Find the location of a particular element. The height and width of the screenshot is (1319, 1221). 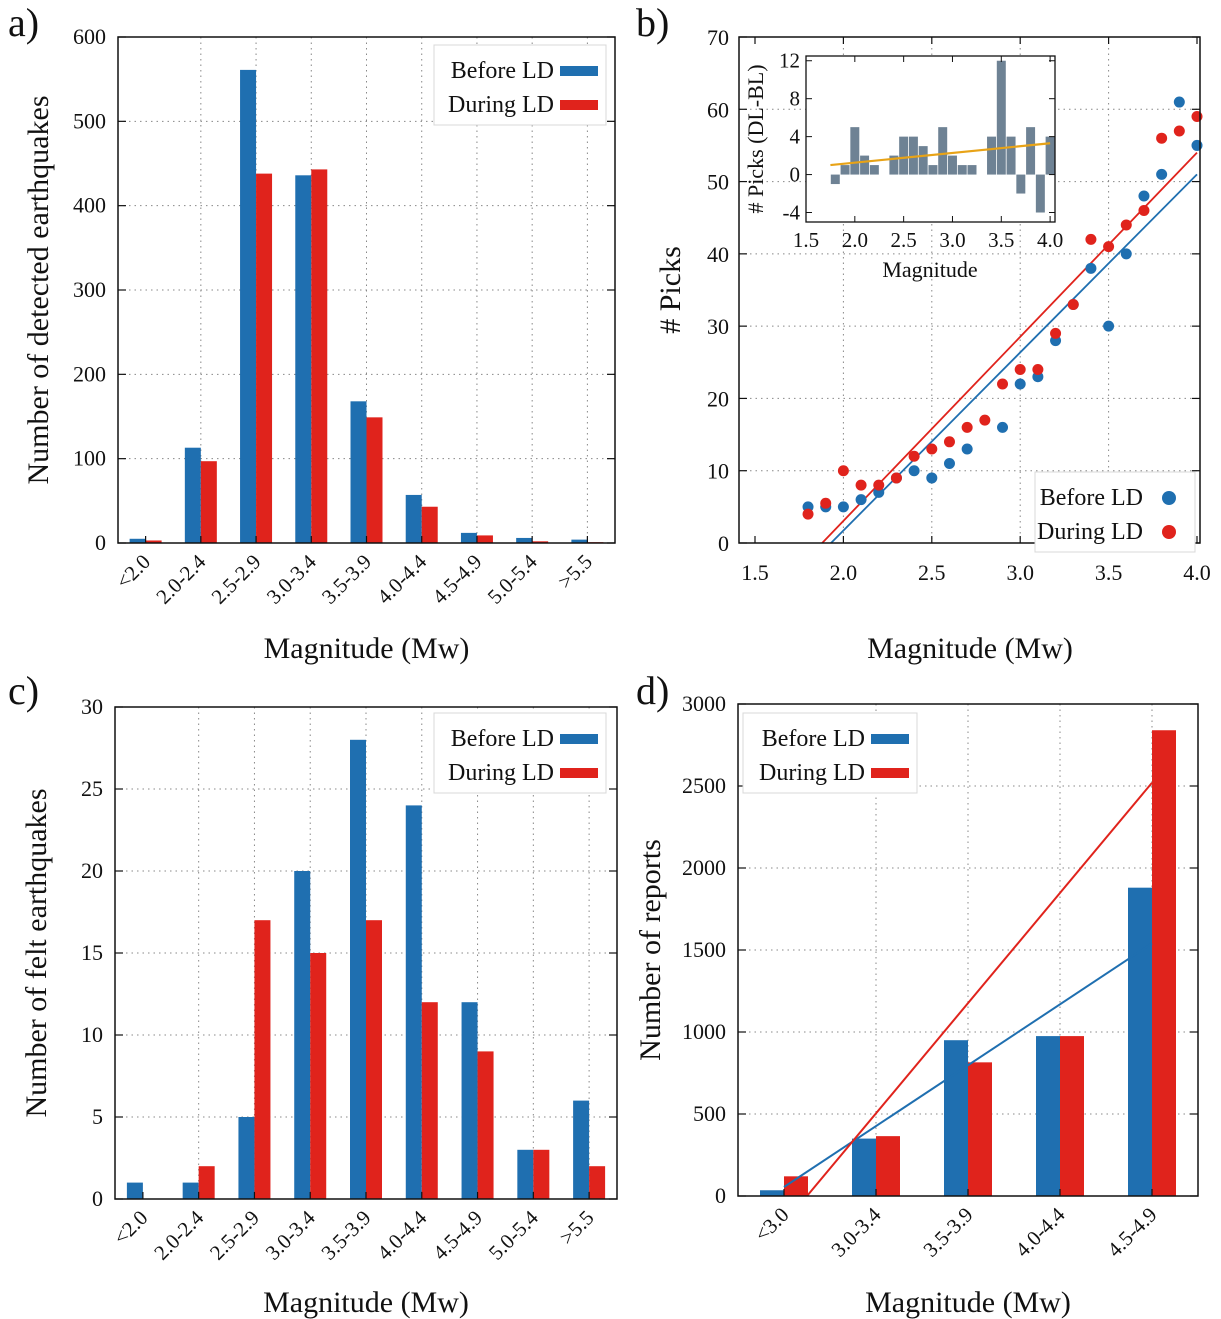

y-tick-label: 40 is located at coordinates (718, 254).